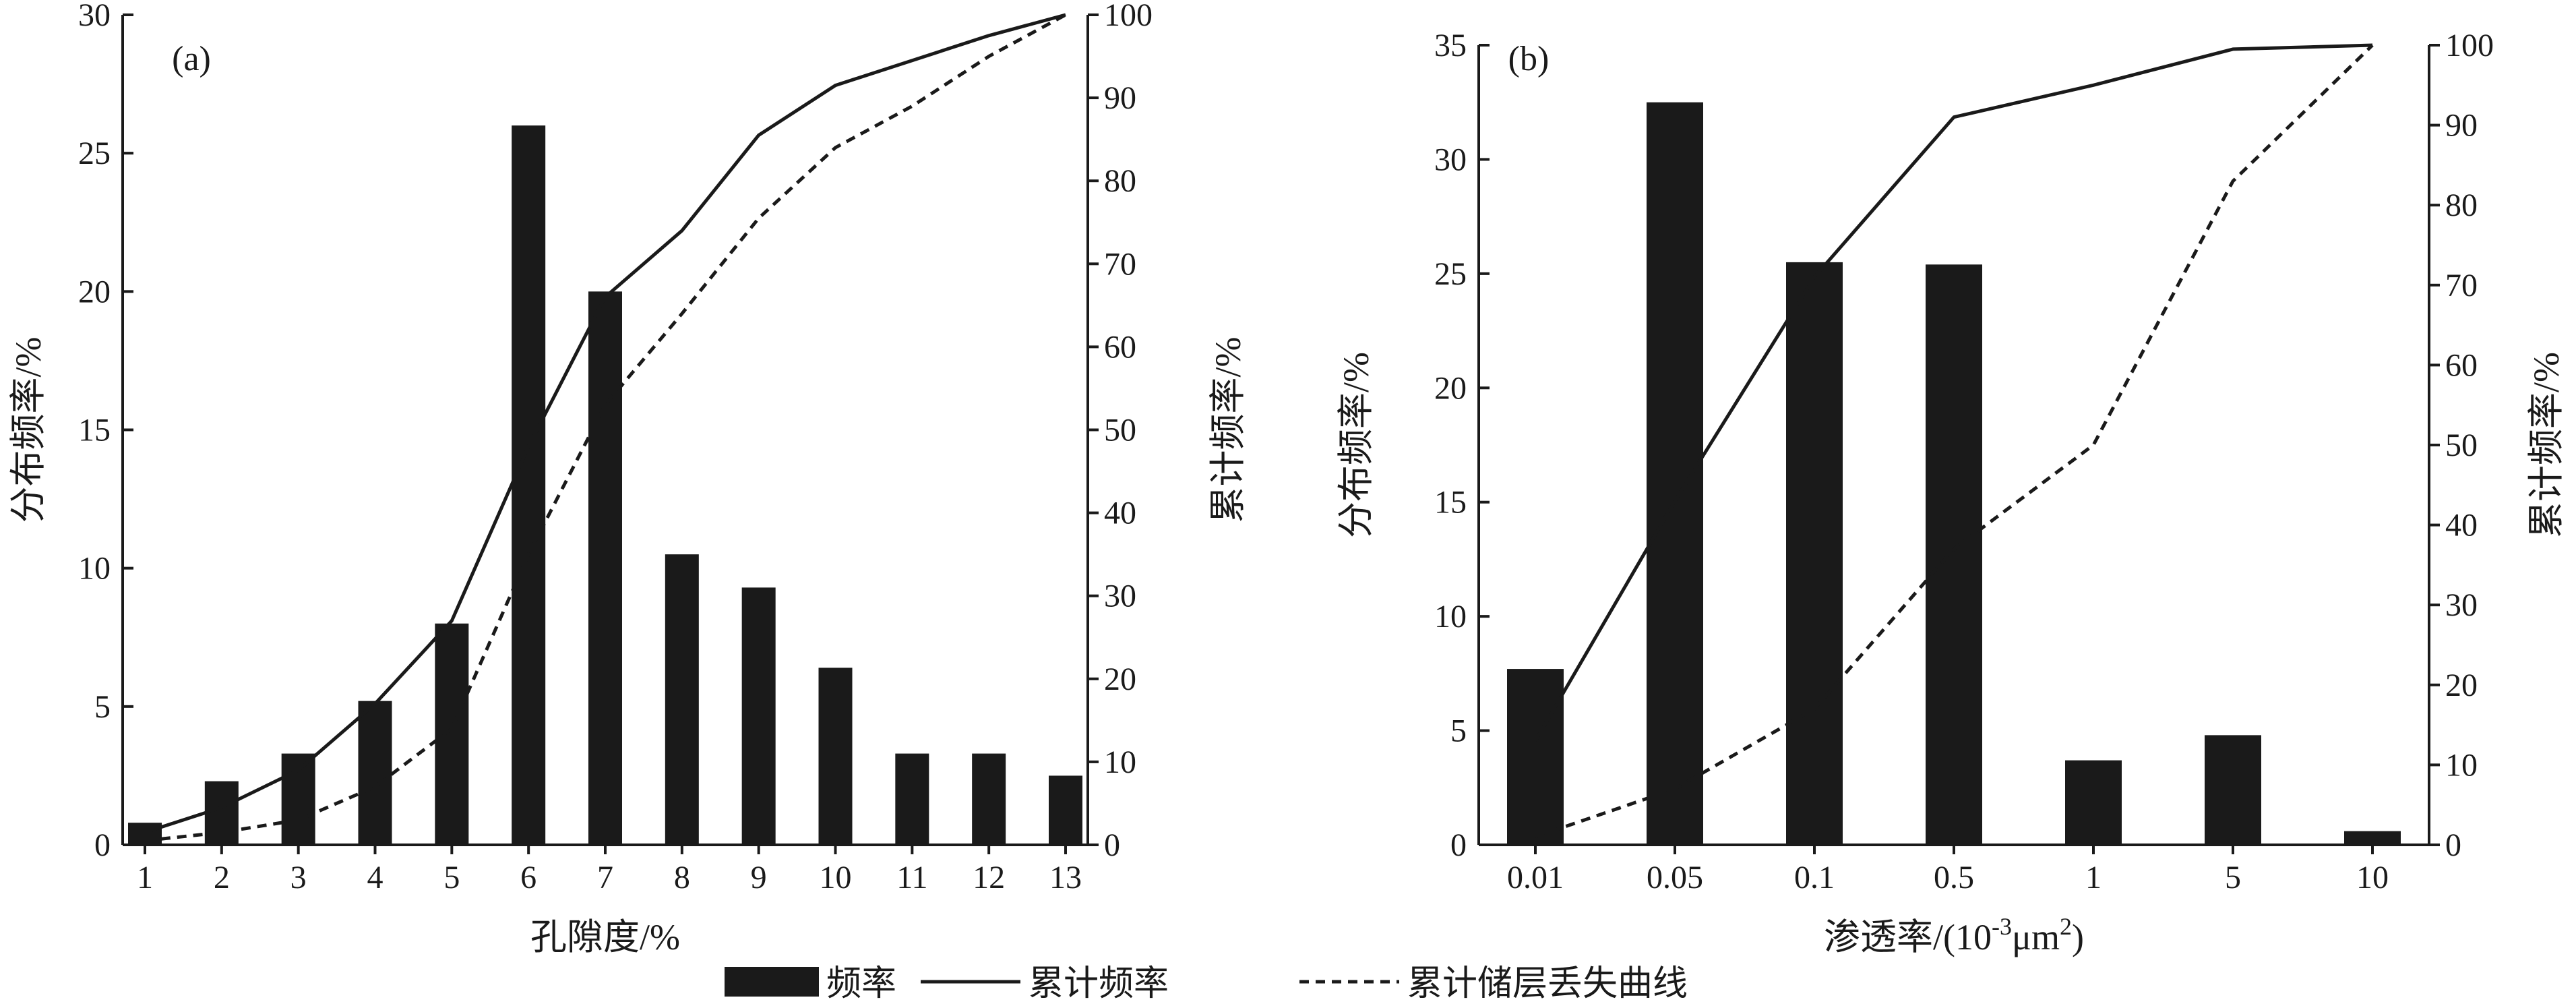 The height and width of the screenshot is (1006, 2576). I want to click on x-axis-title-part: -3, so click(2002, 927).